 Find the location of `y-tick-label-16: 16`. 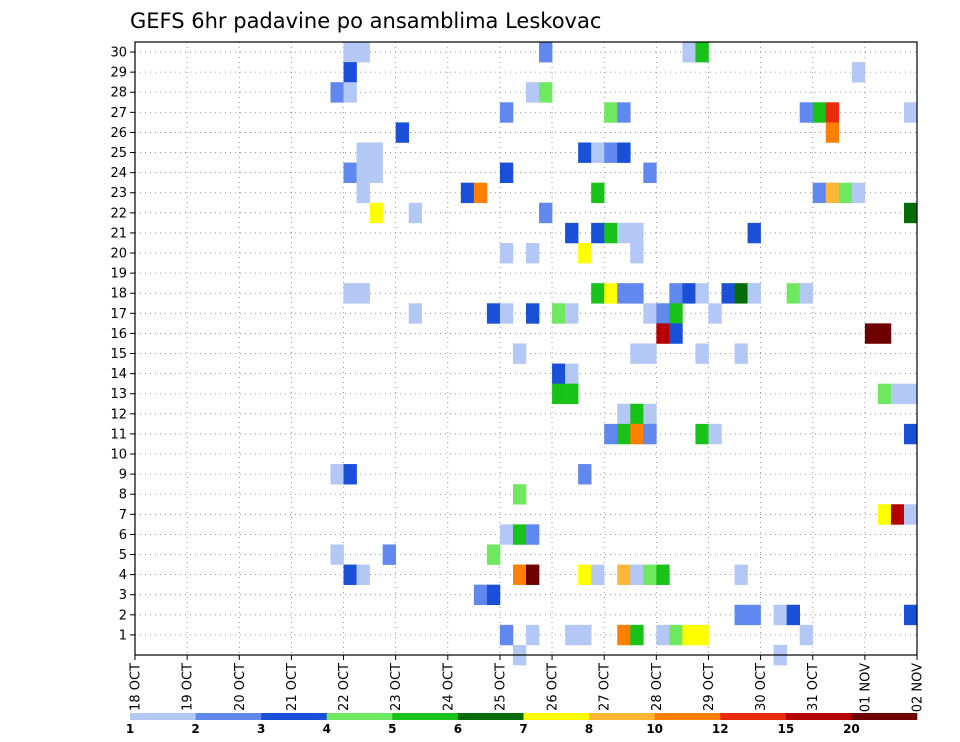

y-tick-label-16: 16 is located at coordinates (118, 334).